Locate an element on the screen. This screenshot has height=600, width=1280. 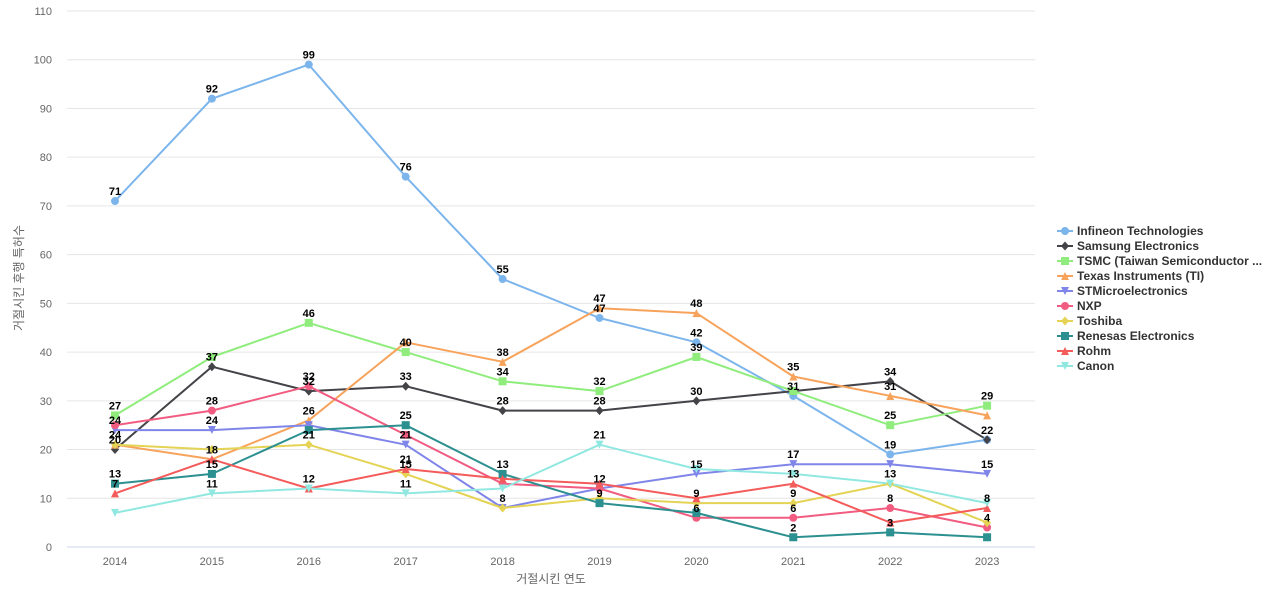
legend-item: Canon is located at coordinates (1085, 366).